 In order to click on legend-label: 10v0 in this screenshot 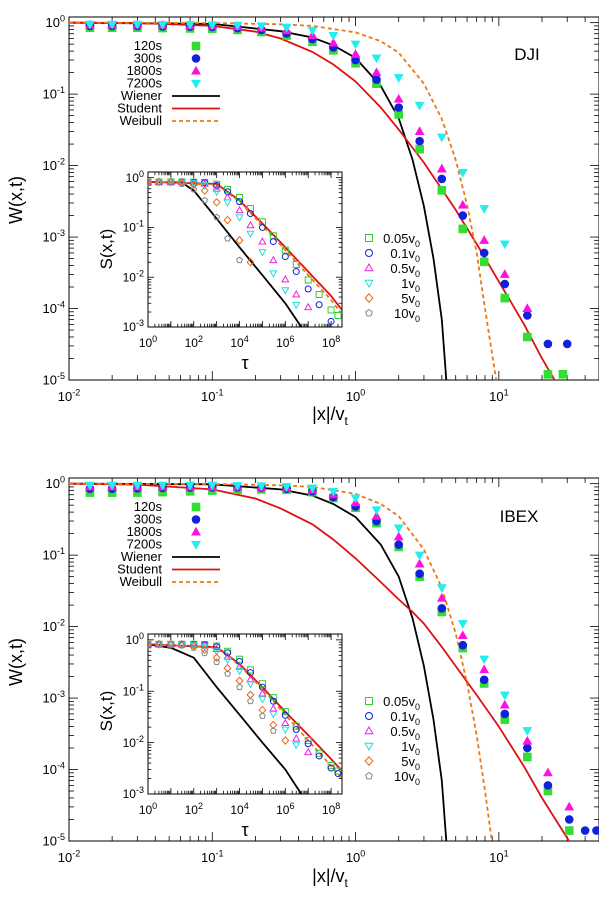, I will do `click(407, 778)`.